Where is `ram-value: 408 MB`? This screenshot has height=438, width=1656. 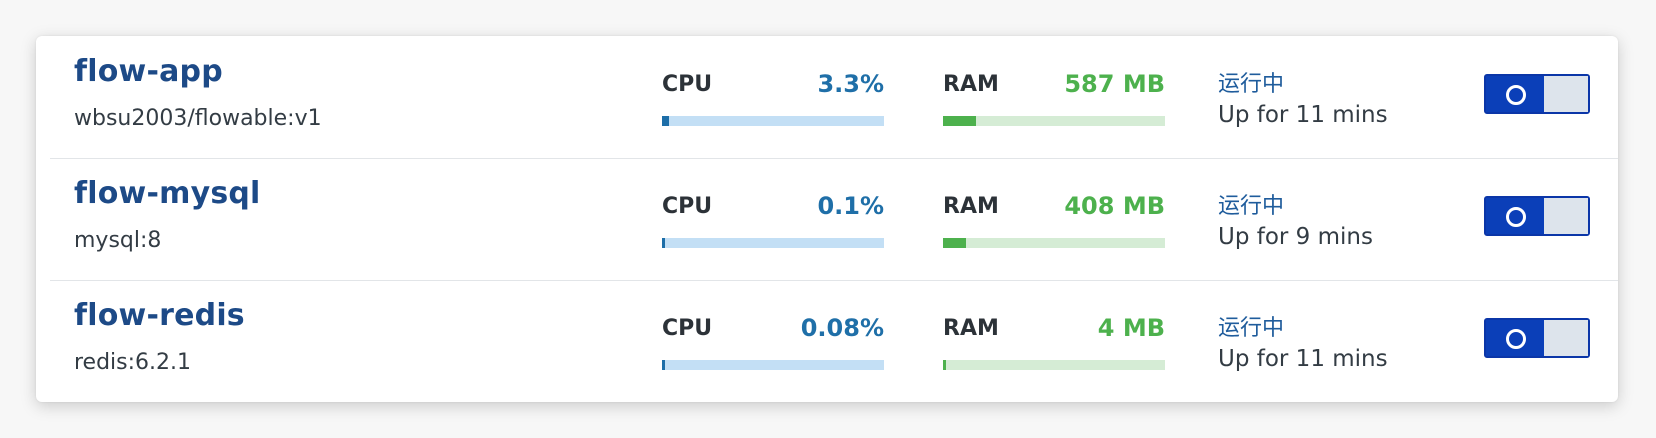
ram-value: 408 MB is located at coordinates (1114, 206).